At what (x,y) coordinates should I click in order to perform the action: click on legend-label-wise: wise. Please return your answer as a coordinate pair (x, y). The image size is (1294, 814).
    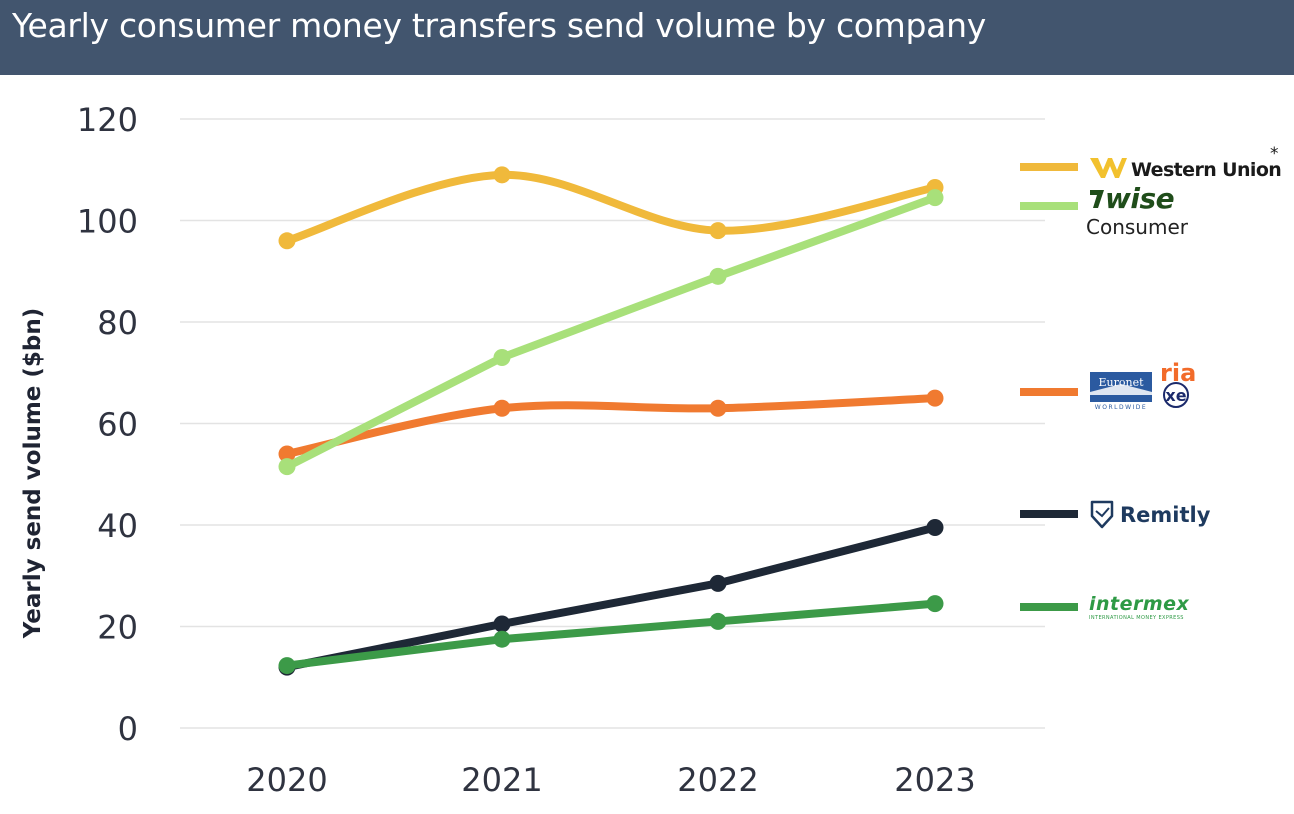
    Looking at the image, I should click on (1139, 198).